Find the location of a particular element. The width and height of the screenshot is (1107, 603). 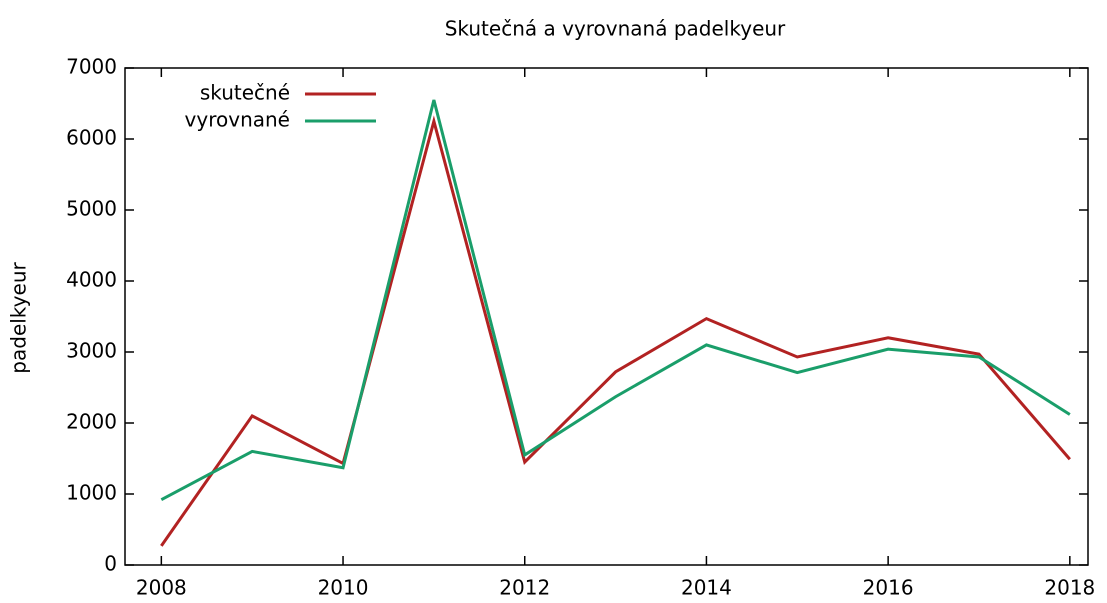

y-tick-label: 6000 is located at coordinates (91, 138).